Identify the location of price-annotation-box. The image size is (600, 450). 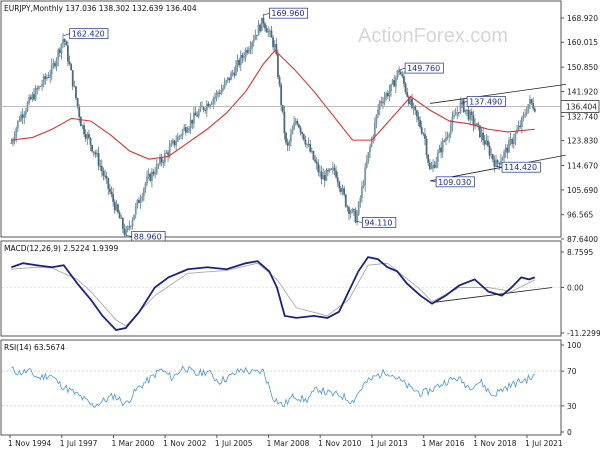
(521, 167).